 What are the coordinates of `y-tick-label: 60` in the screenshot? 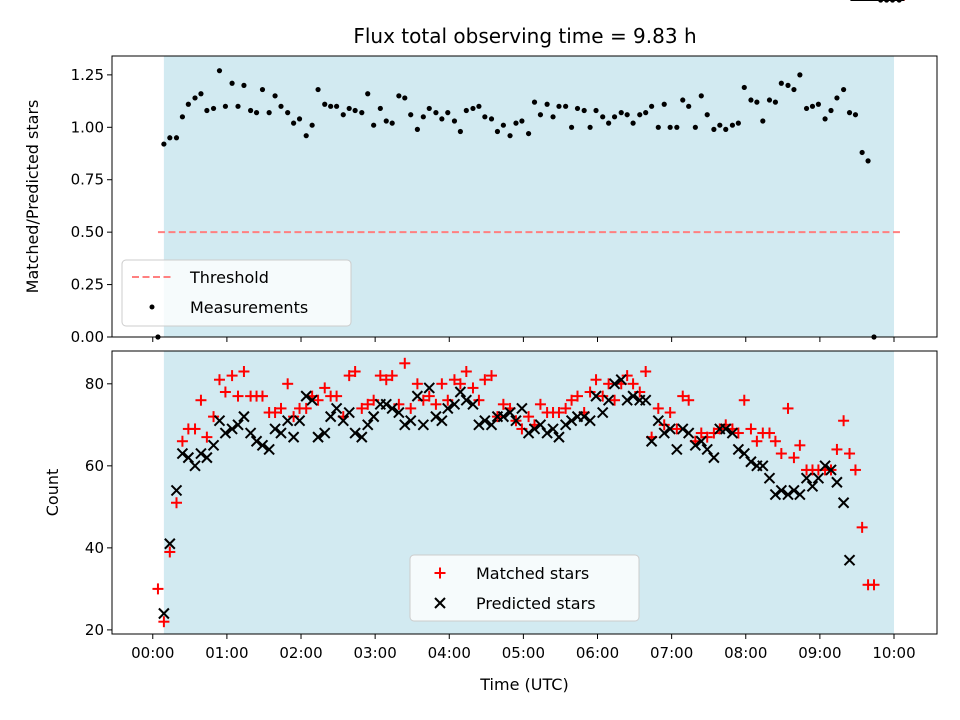 It's located at (94, 466).